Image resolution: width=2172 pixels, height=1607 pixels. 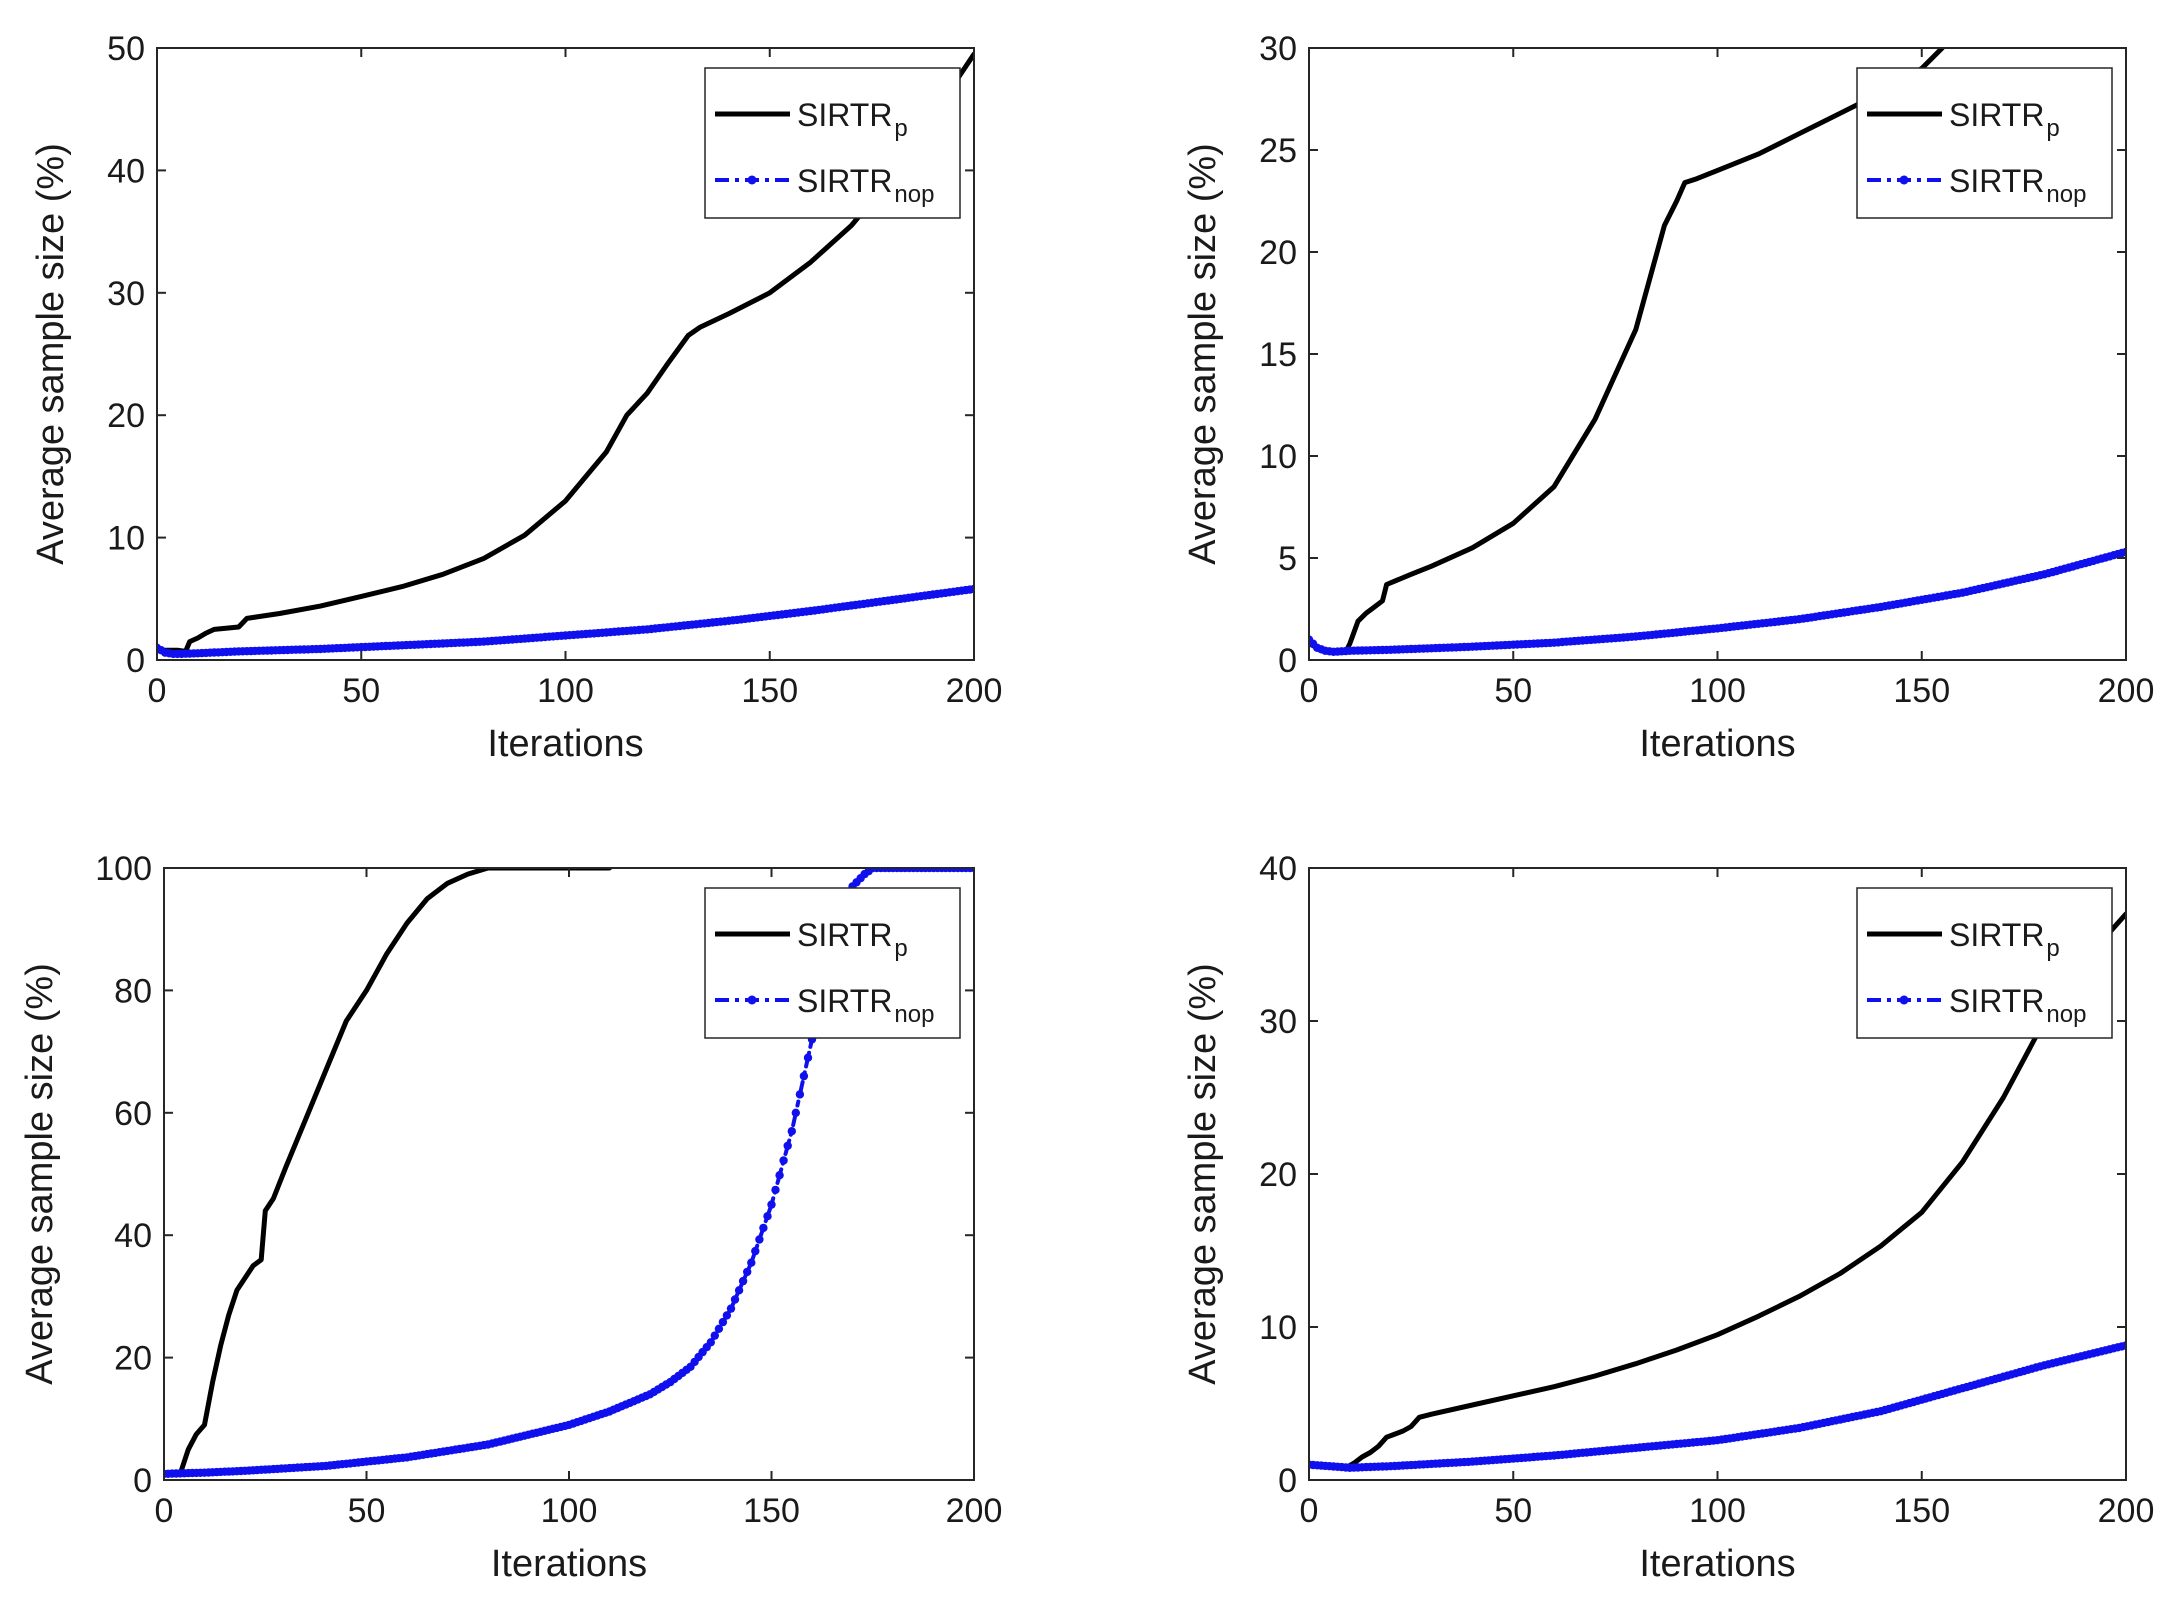 What do you see at coordinates (123, 869) in the screenshot?
I see `y-tick-label: 100` at bounding box center [123, 869].